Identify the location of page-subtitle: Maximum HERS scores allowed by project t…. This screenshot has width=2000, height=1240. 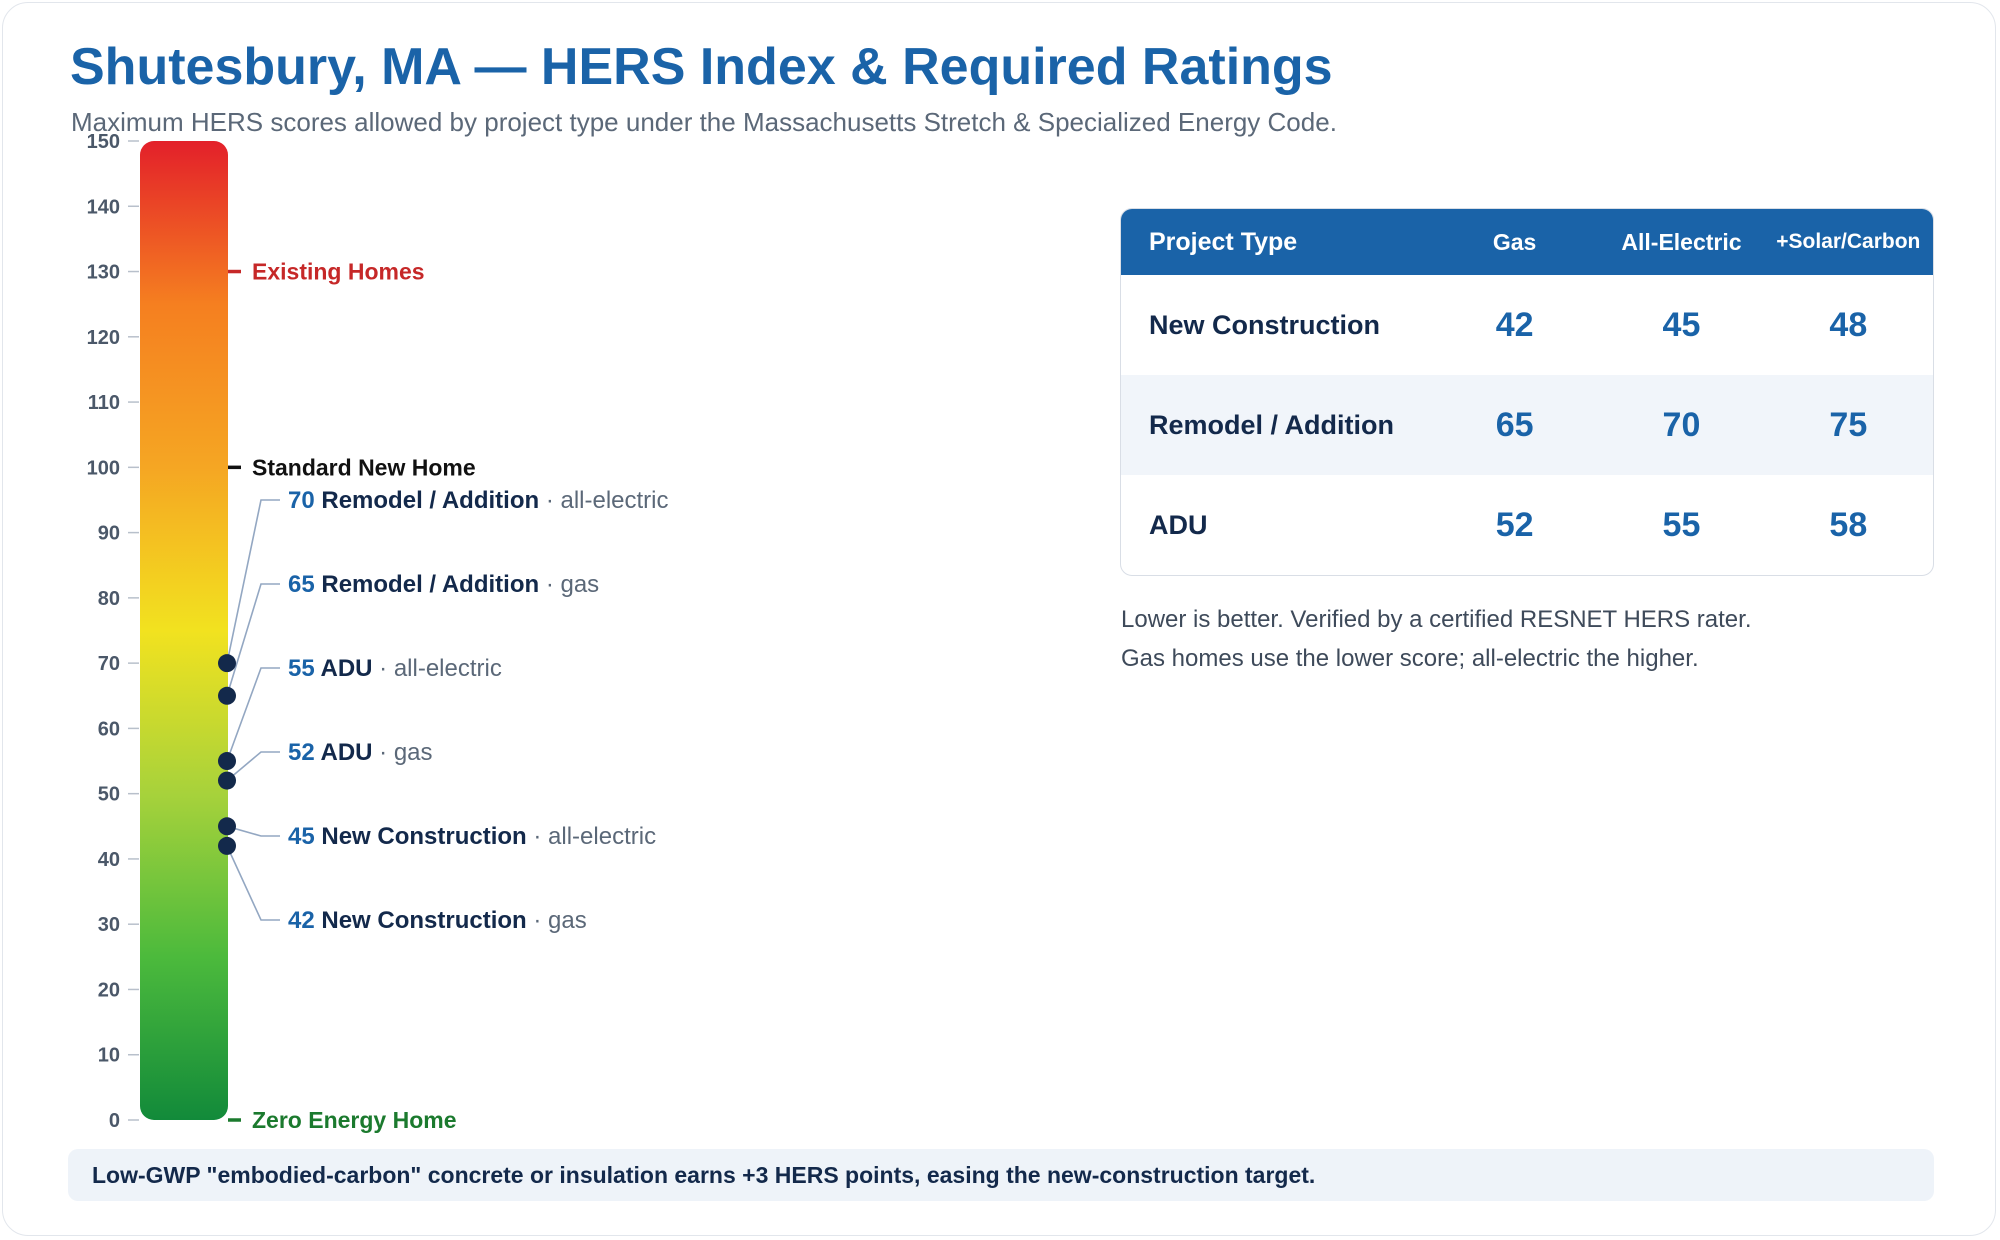
(704, 122).